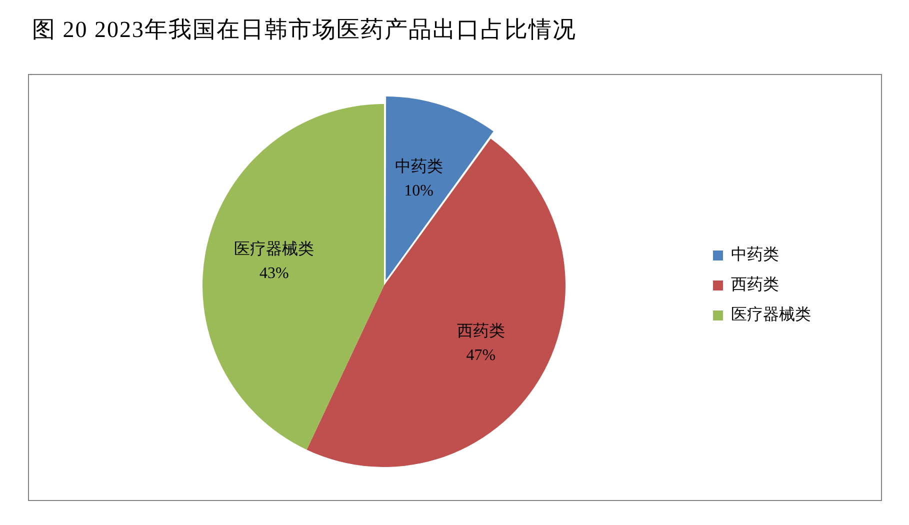 The width and height of the screenshot is (909, 525). What do you see at coordinates (755, 285) in the screenshot?
I see `legend-label: 西药类` at bounding box center [755, 285].